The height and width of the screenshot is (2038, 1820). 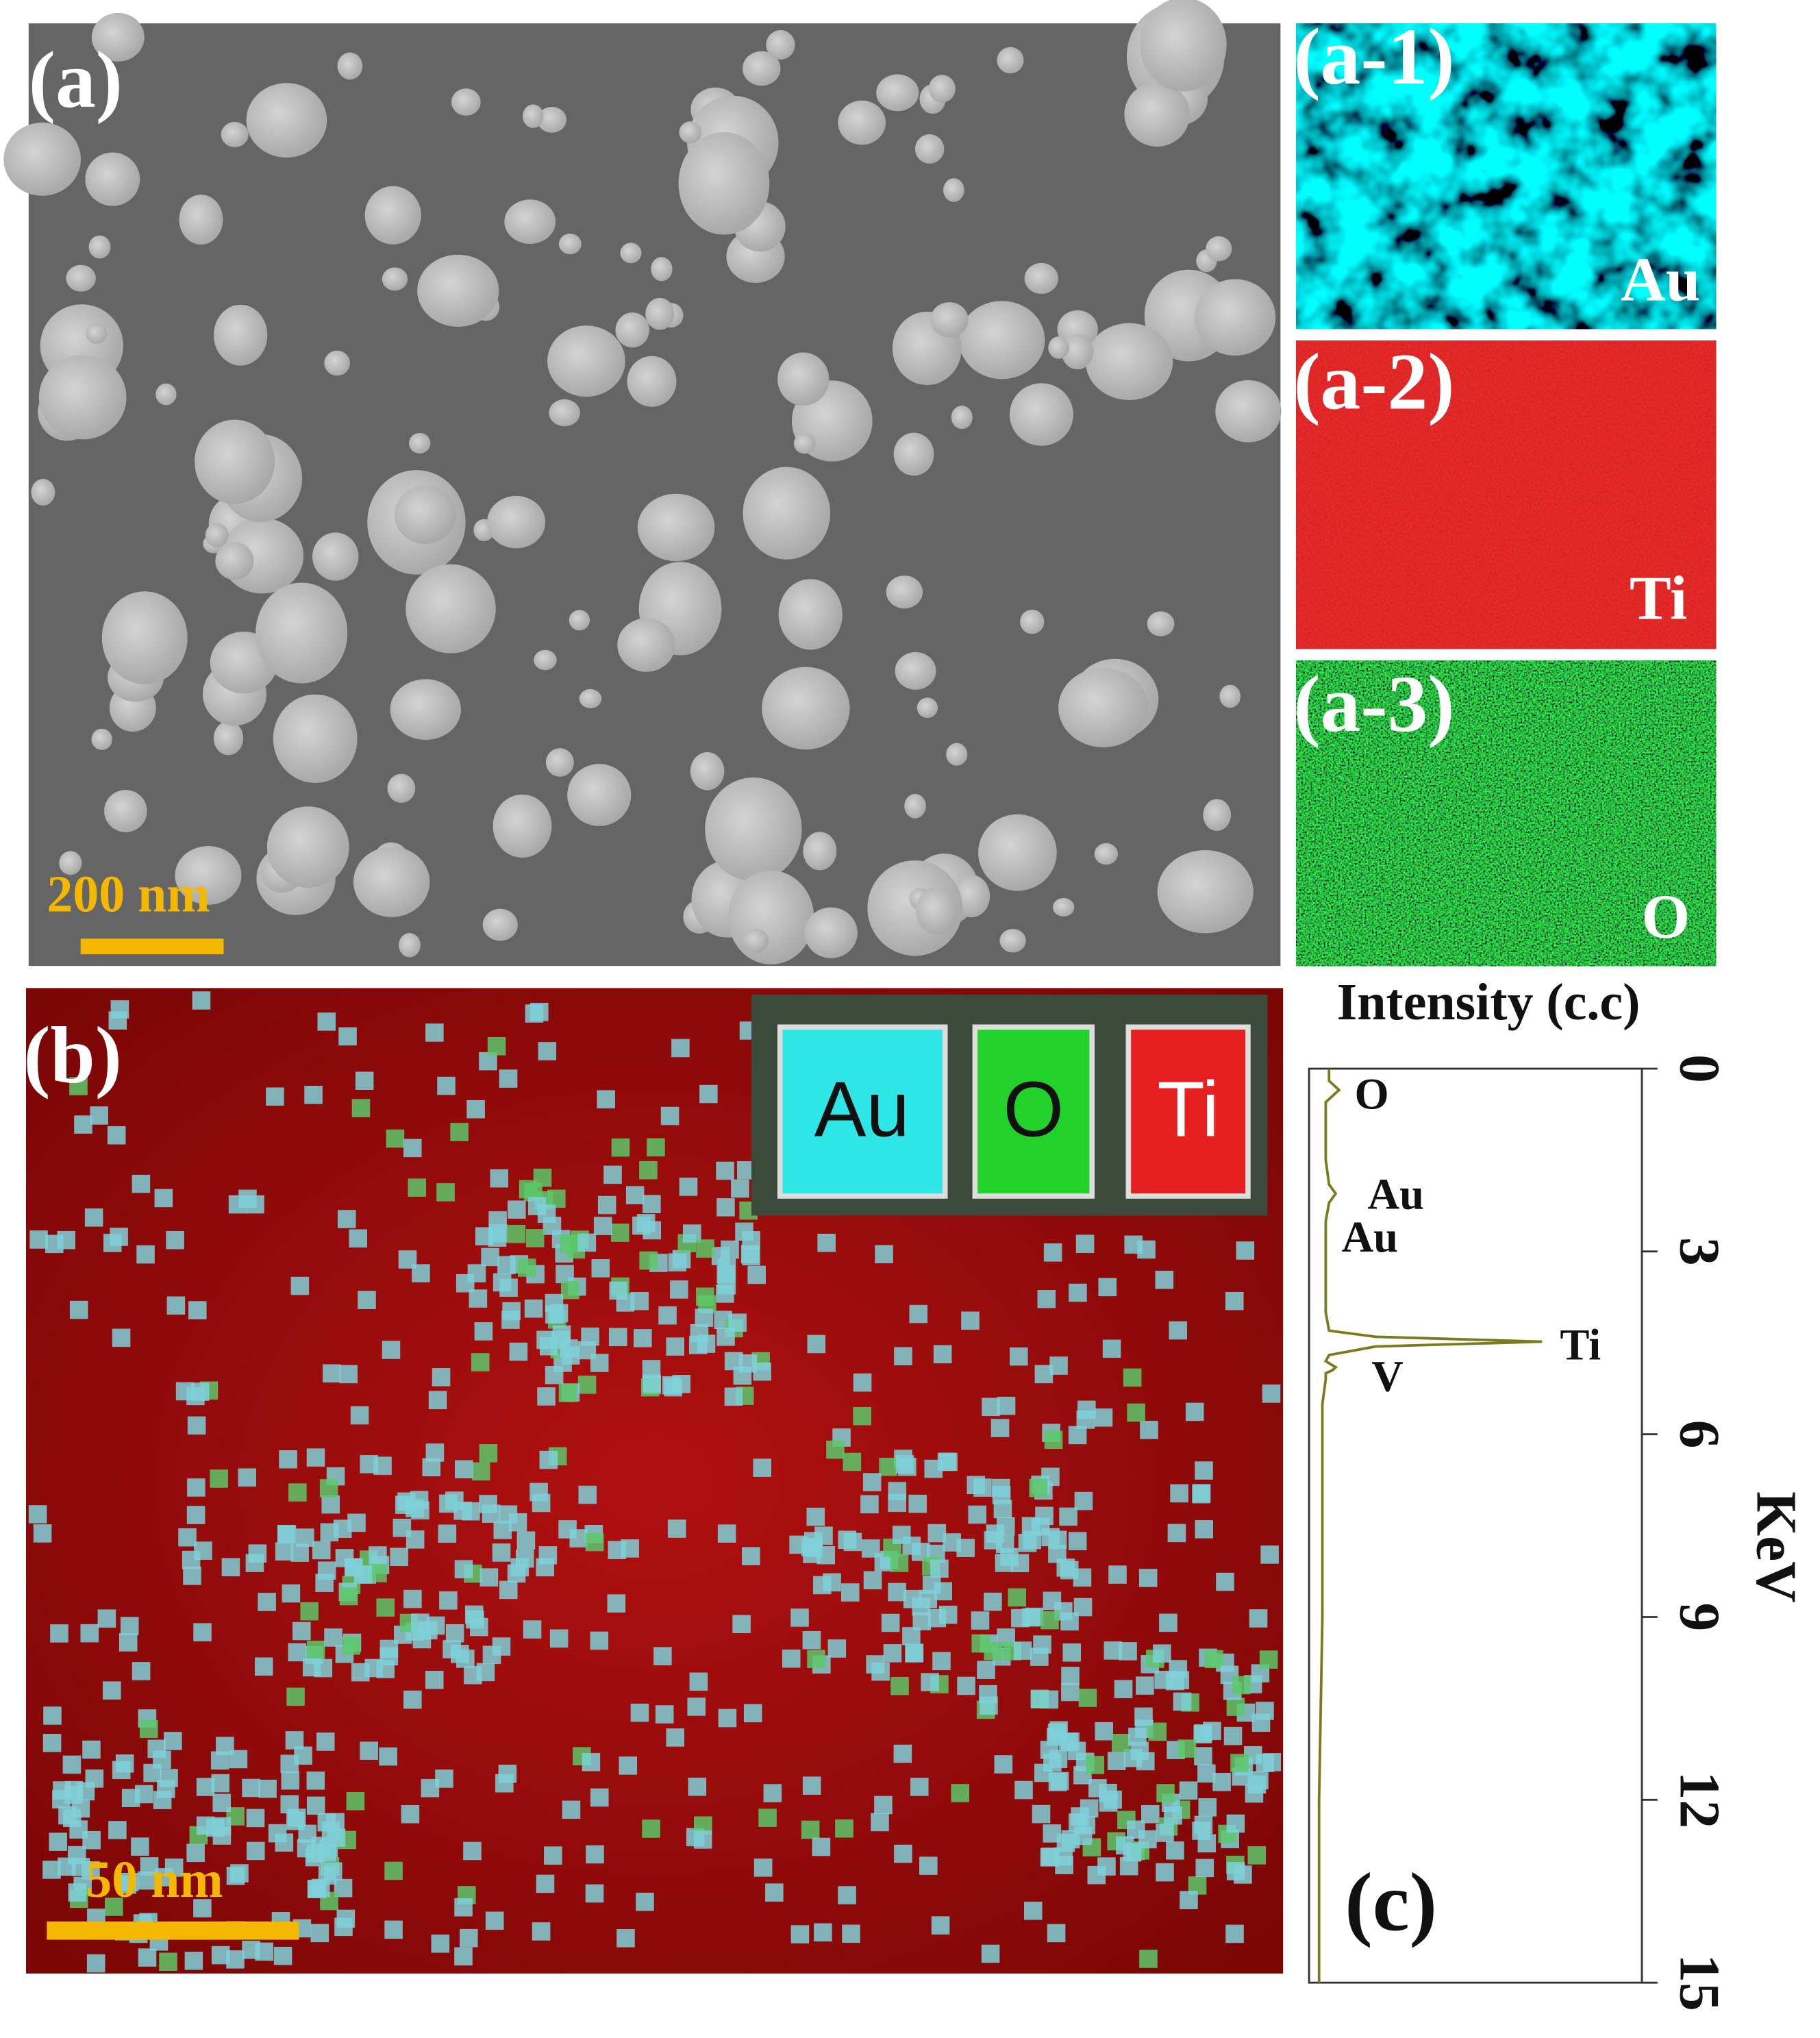 What do you see at coordinates (1387, 1376) in the screenshot?
I see `peak-label: V` at bounding box center [1387, 1376].